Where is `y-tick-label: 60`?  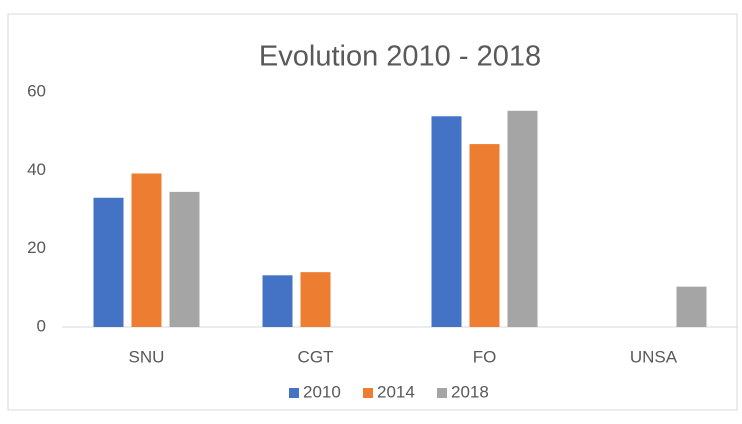 y-tick-label: 60 is located at coordinates (36, 90).